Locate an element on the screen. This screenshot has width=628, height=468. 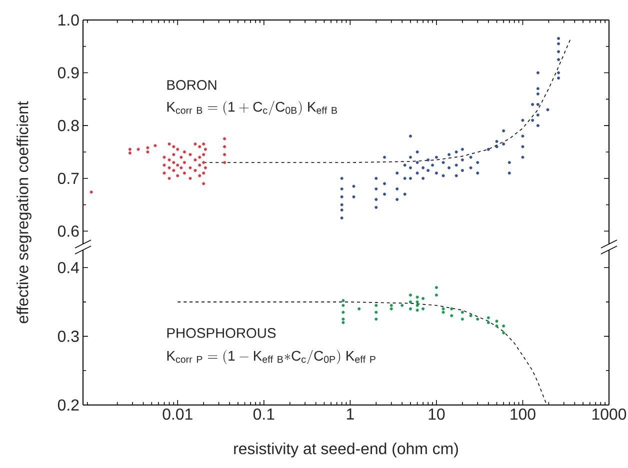
y-tick-label: 0.3 is located at coordinates (68, 336).